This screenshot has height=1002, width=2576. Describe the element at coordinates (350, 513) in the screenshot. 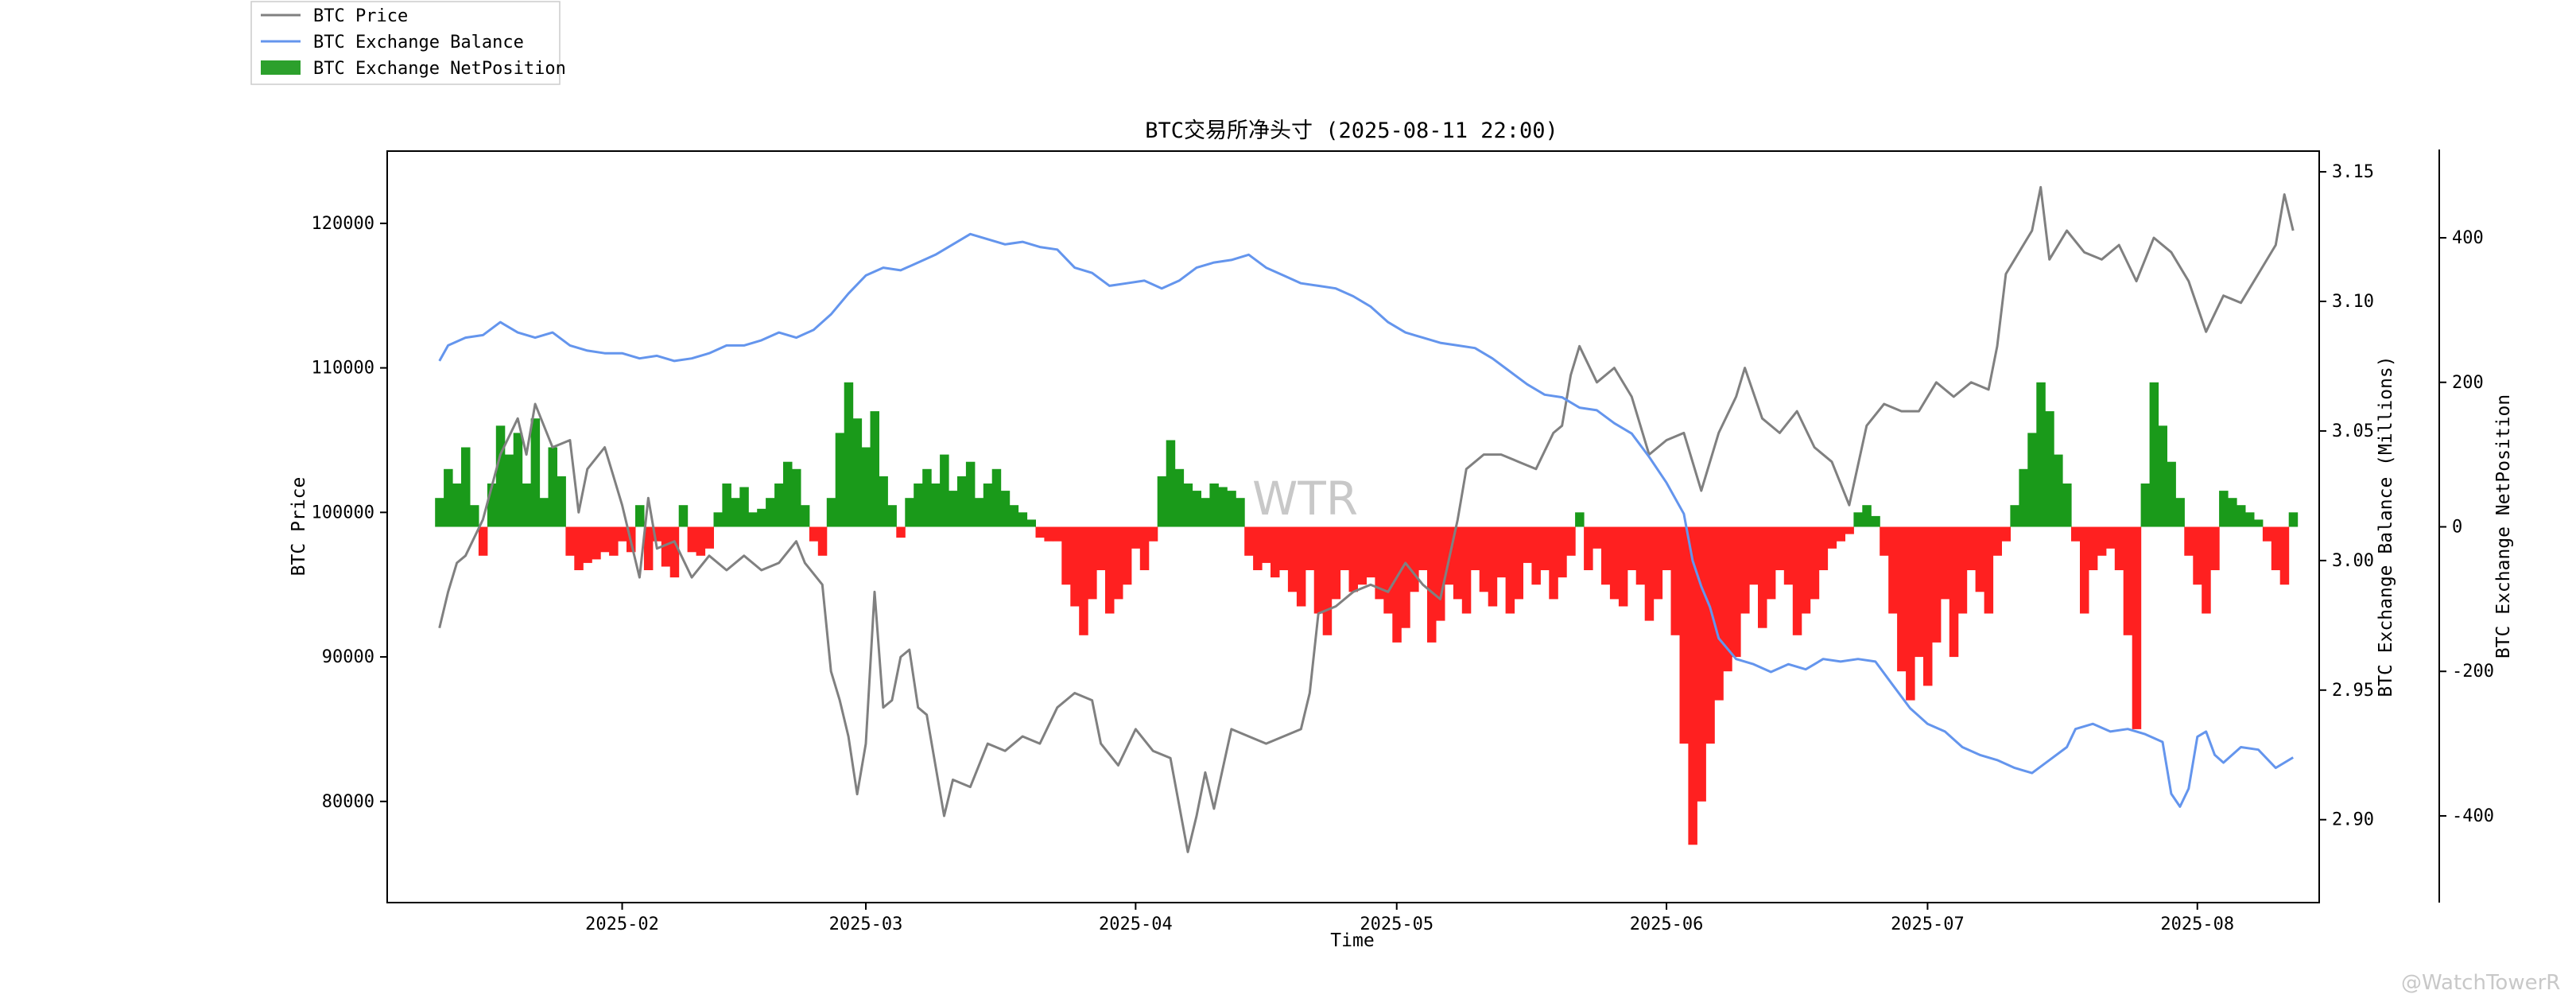

I see `price-axis: 80000 90000 100000 110000 120000` at that location.